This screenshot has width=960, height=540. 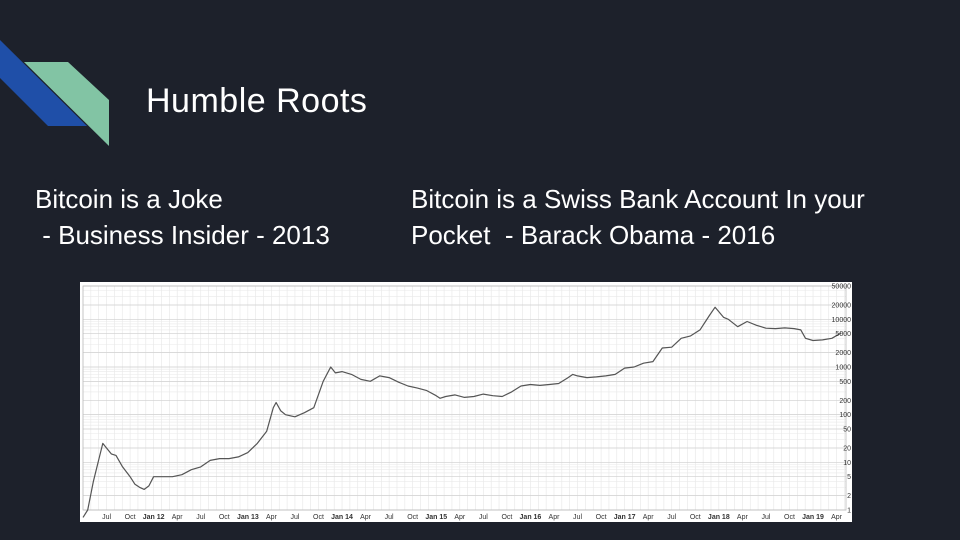 I want to click on corner-accent-blue, so click(x=43, y=83).